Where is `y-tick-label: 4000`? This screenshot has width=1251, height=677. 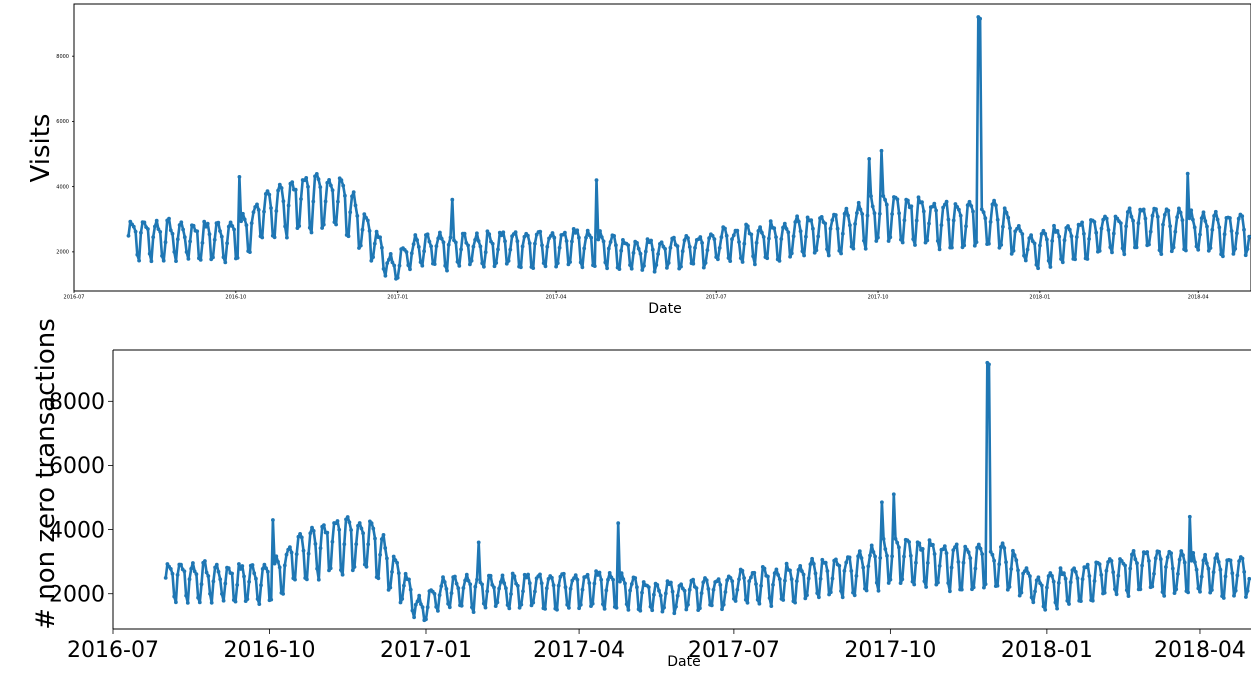 y-tick-label: 4000 is located at coordinates (62, 187).